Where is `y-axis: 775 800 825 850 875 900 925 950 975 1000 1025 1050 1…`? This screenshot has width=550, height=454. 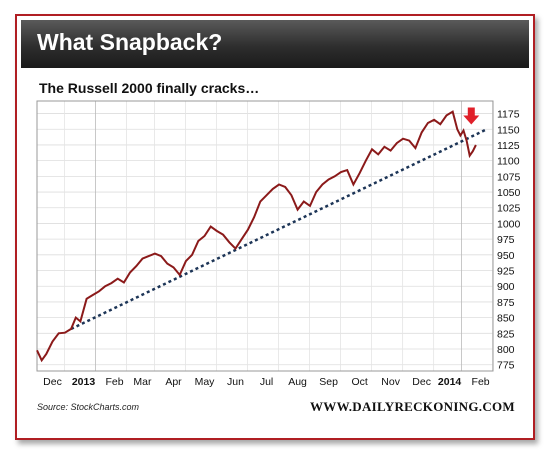
y-axis: 775 800 825 850 875 900 925 950 975 1000 1025 1050 1… is located at coordinates (509, 240).